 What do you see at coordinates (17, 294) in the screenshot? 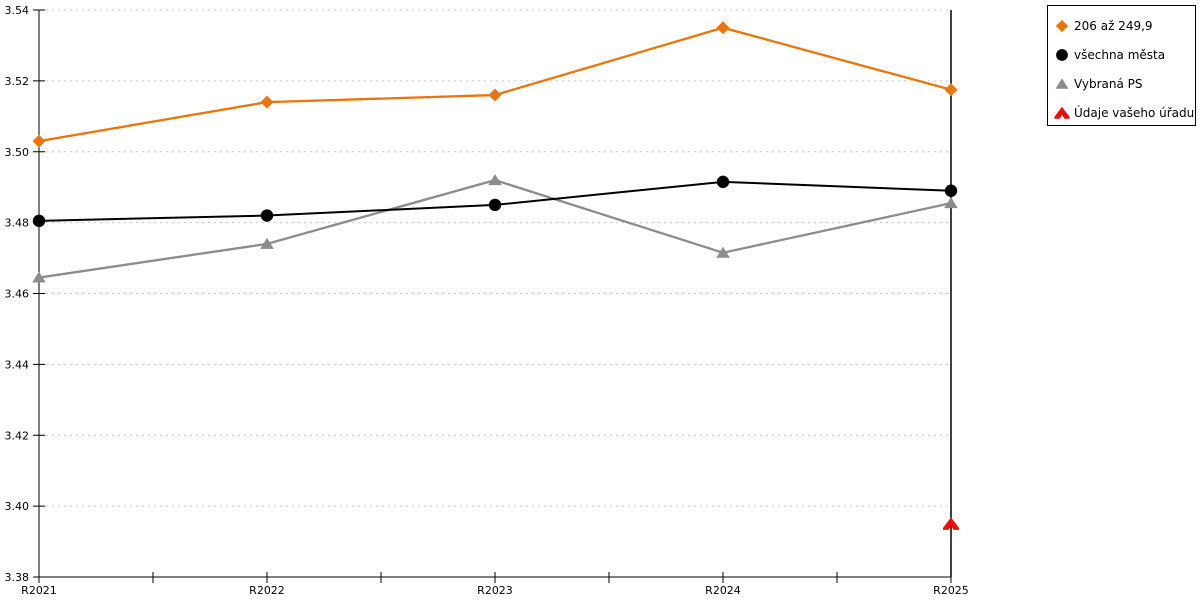
I see `y-tick-label: 3.46` at bounding box center [17, 294].